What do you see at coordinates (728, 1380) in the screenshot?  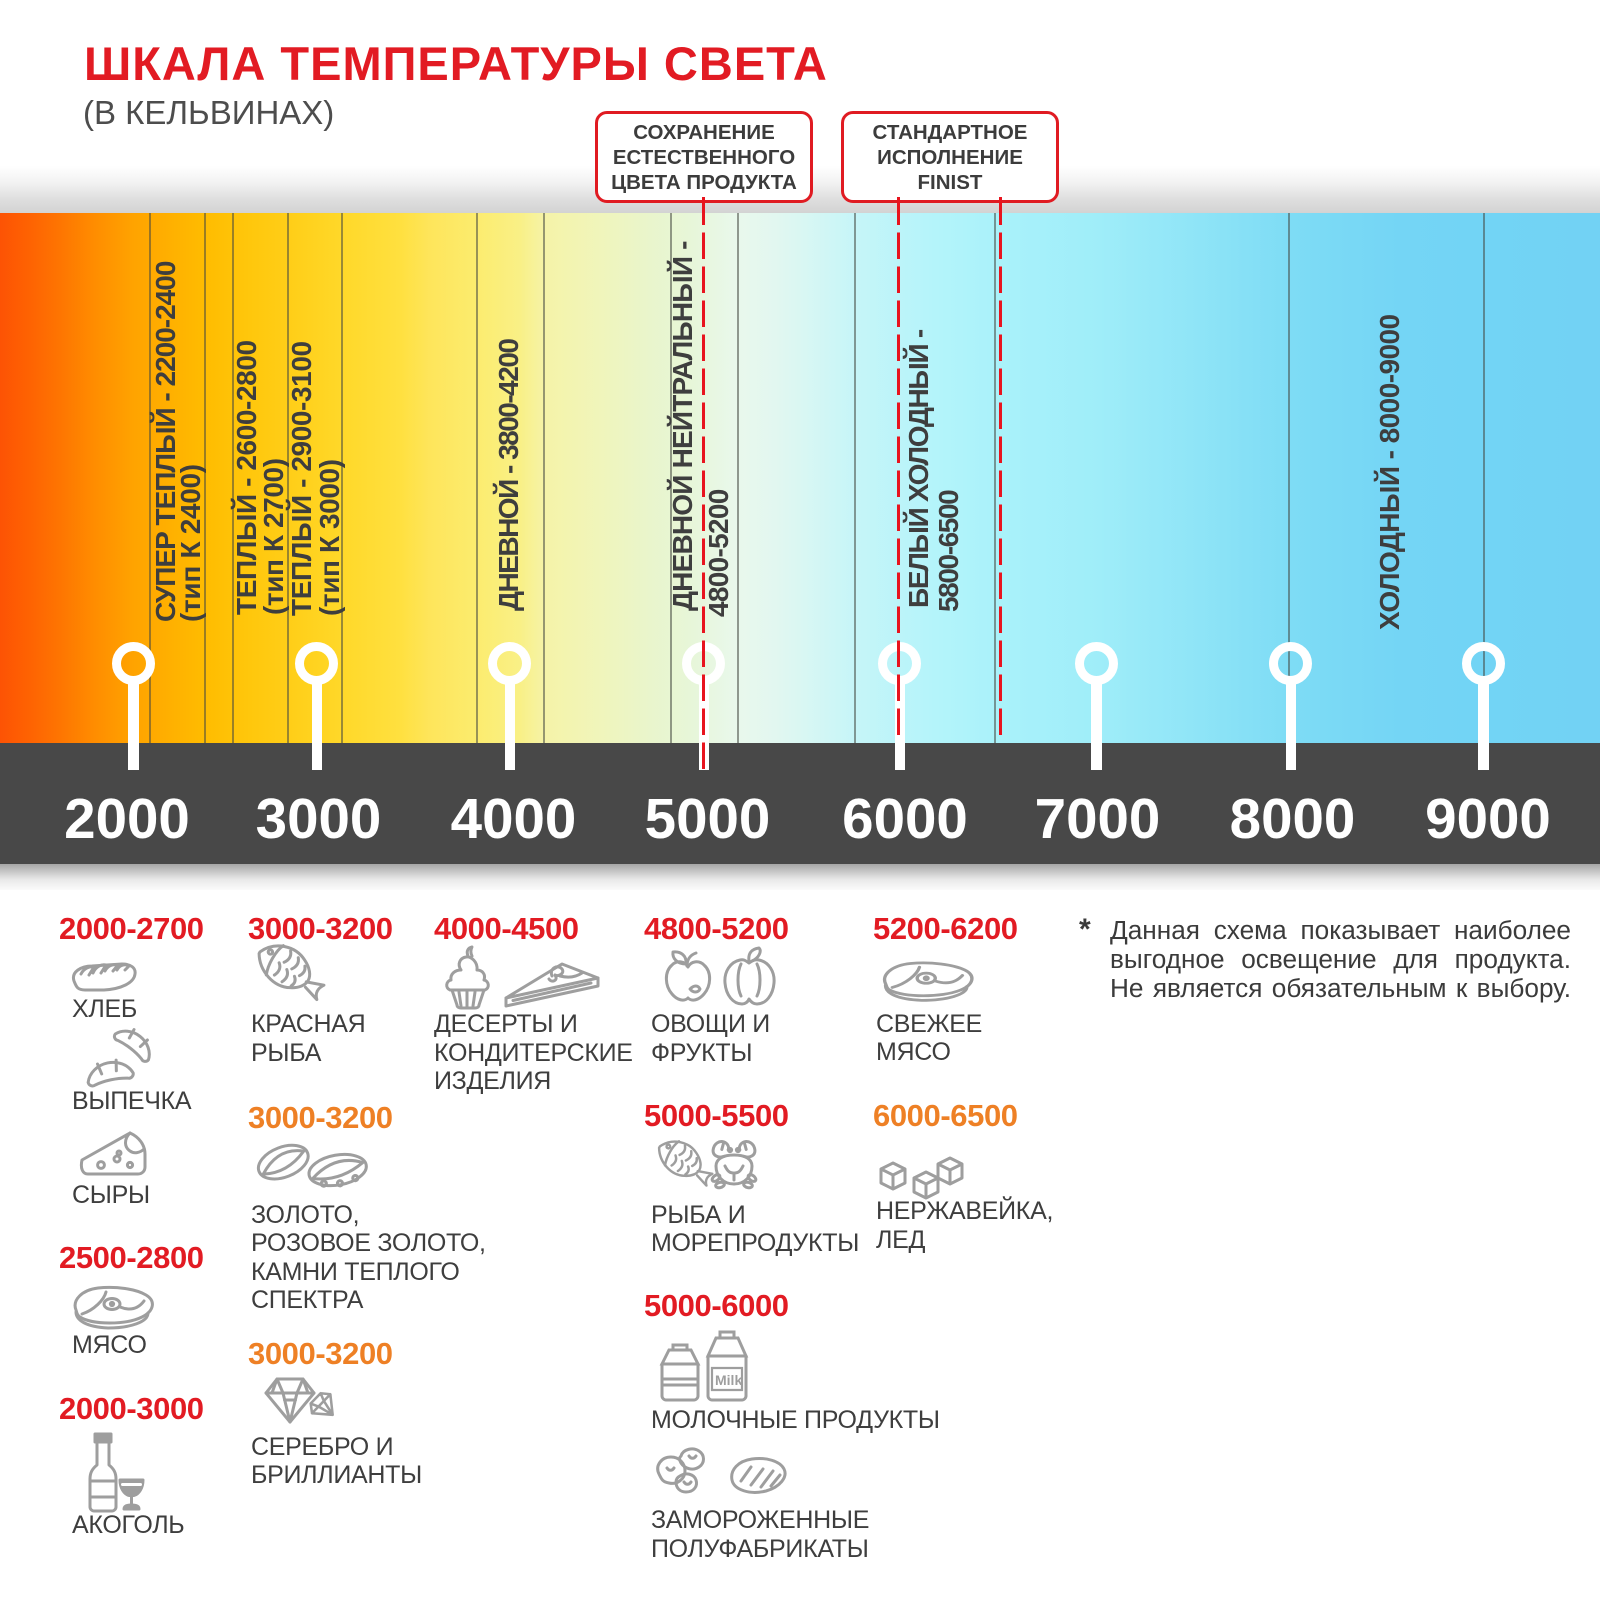 I see `svg-text: Milk` at bounding box center [728, 1380].